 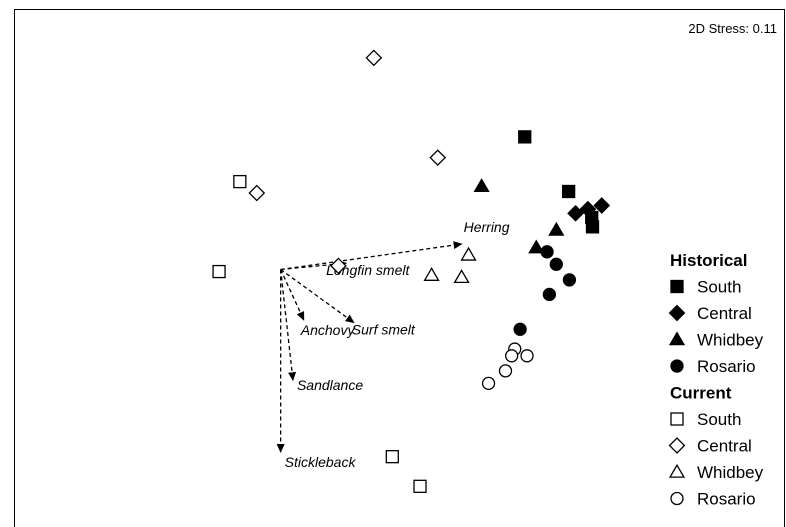 I want to click on legend-label-historical-south: South, so click(x=719, y=287).